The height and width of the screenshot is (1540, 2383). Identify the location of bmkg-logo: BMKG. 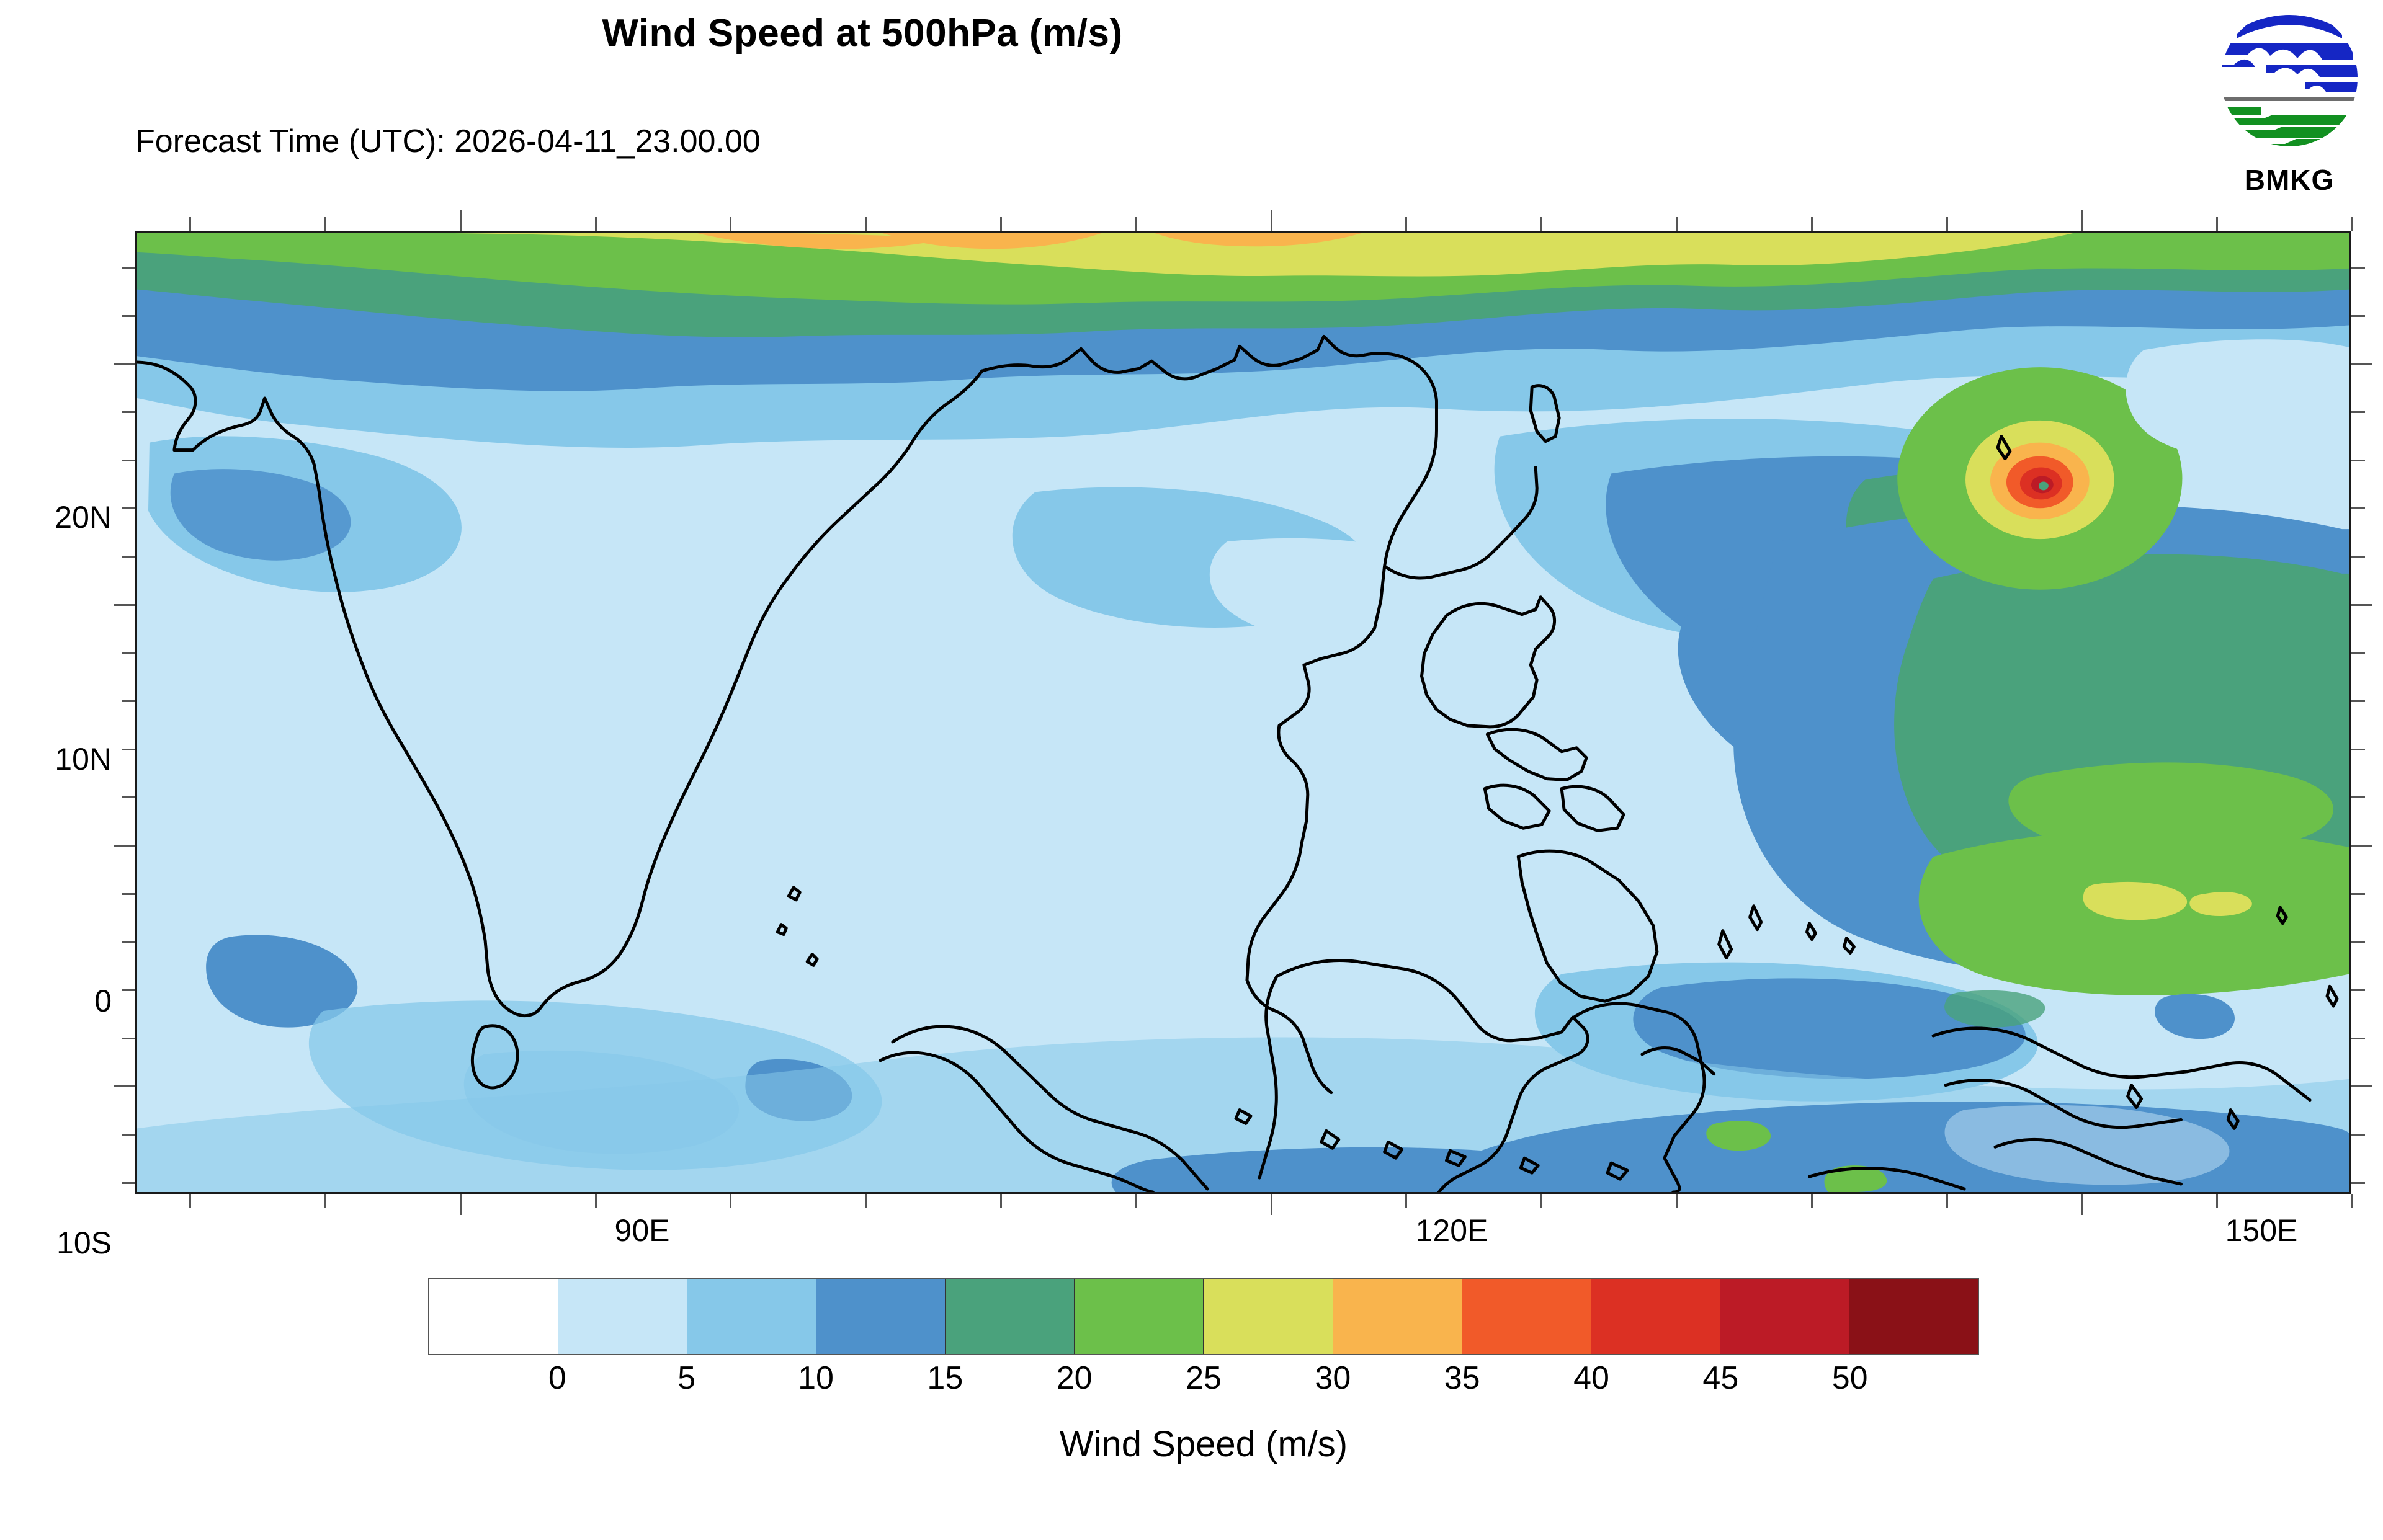
(2289, 107).